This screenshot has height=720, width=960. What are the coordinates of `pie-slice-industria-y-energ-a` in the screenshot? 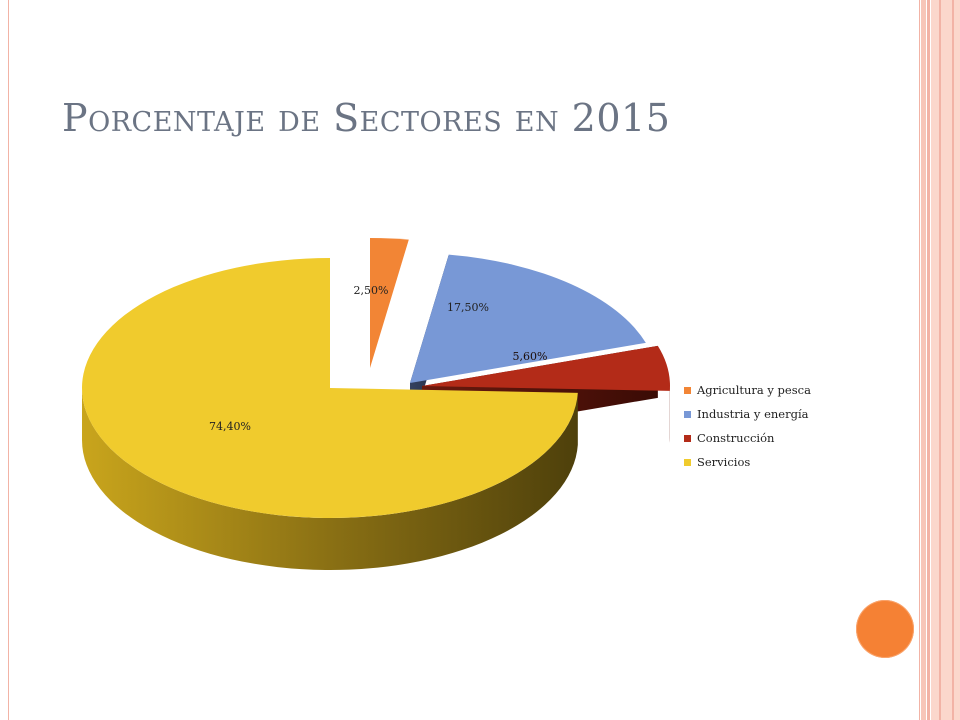 It's located at (528, 318).